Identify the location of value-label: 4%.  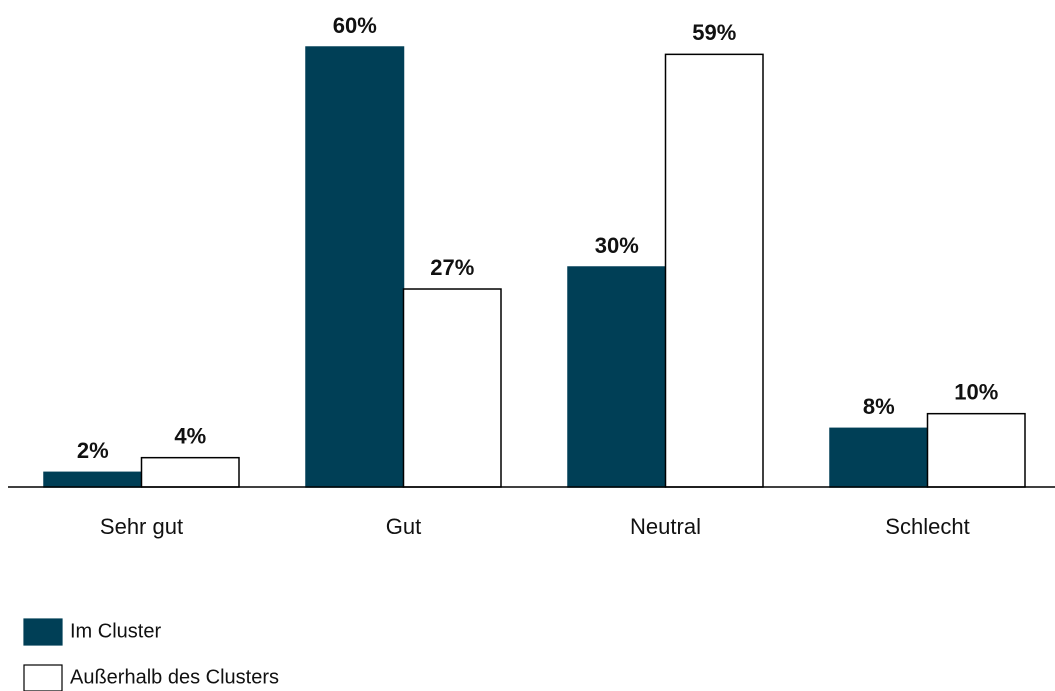
(190, 435).